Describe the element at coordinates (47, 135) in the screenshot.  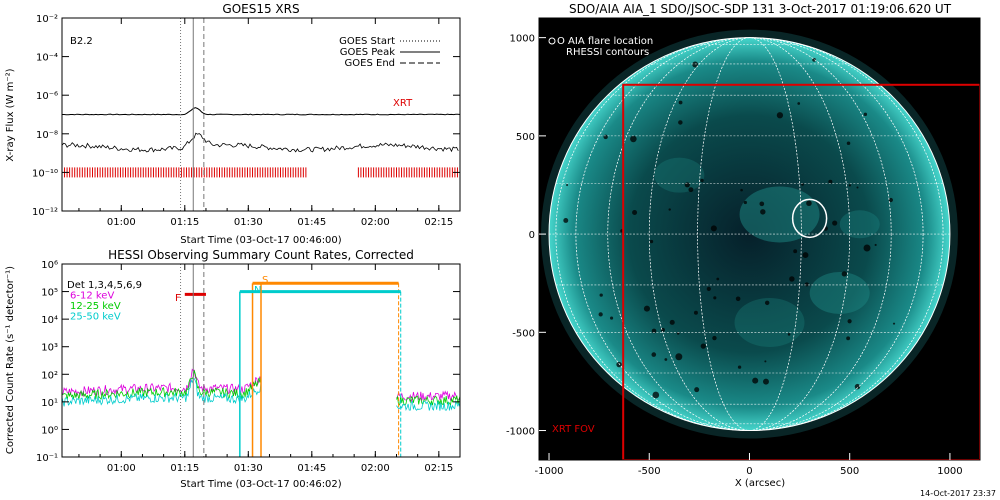
I see `goes-y-tick-label: 10⁻⁸` at that location.